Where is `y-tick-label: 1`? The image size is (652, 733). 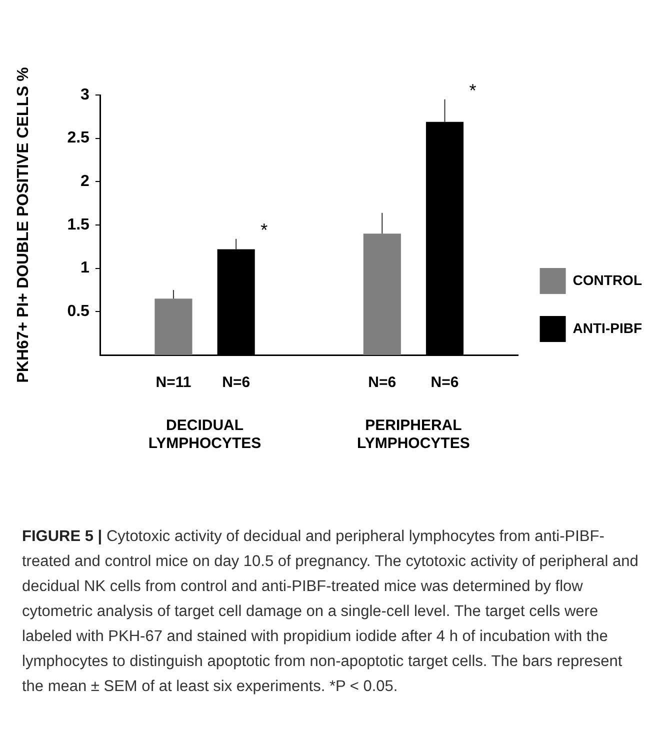 y-tick-label: 1 is located at coordinates (85, 268).